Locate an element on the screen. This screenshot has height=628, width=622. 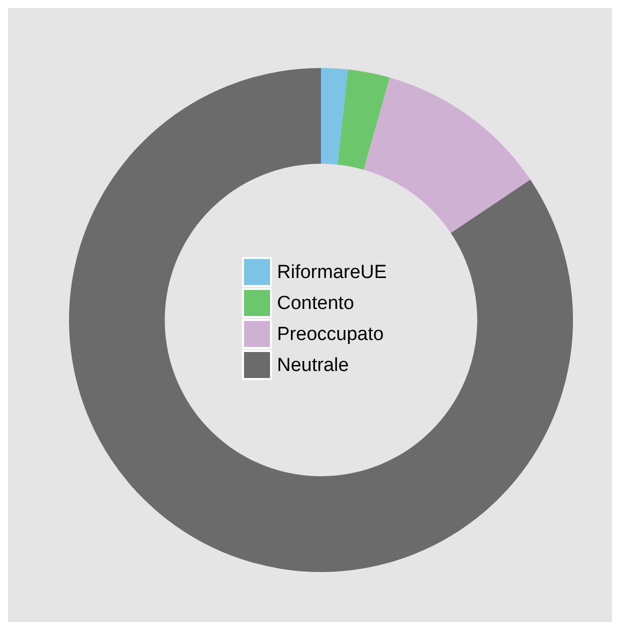
legend-label: Neutrale is located at coordinates (313, 365).